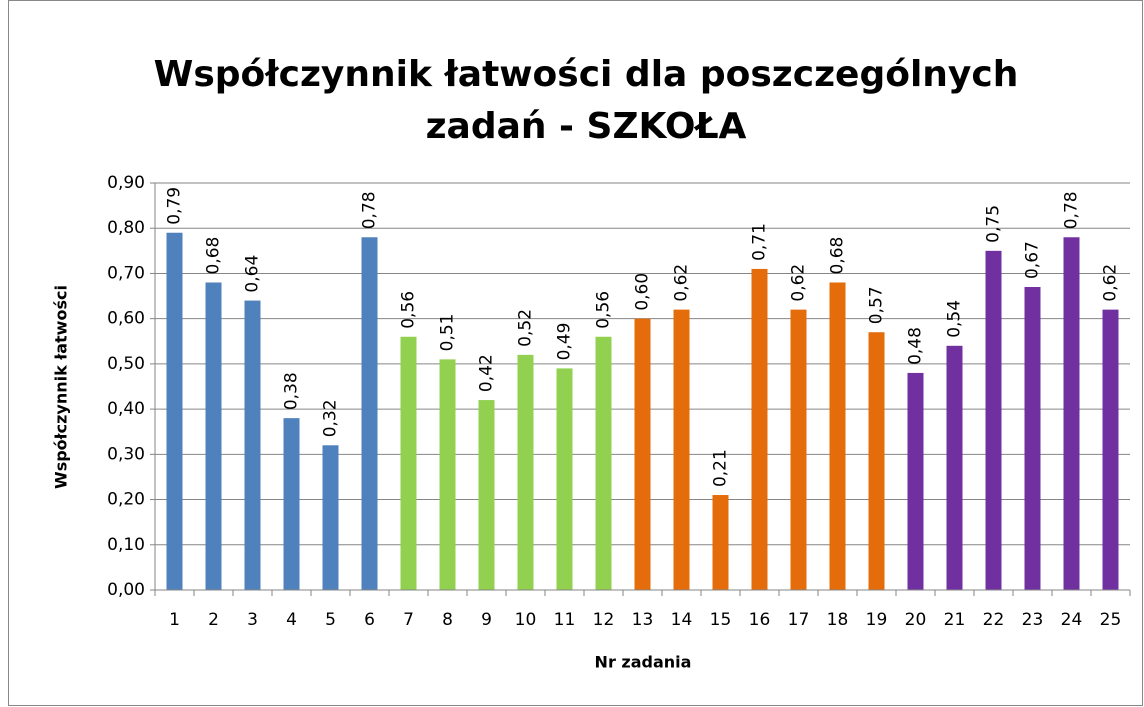  I want to click on x-tick-label: 8, so click(447, 620).